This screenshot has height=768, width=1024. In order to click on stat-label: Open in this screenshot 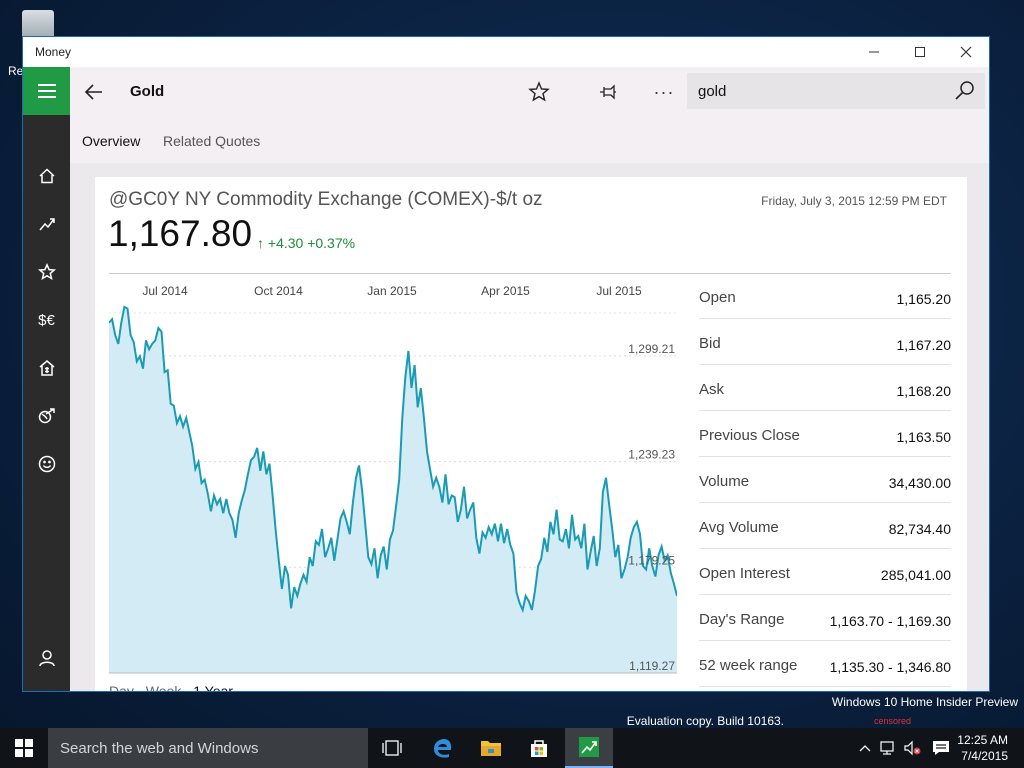, I will do `click(717, 297)`.